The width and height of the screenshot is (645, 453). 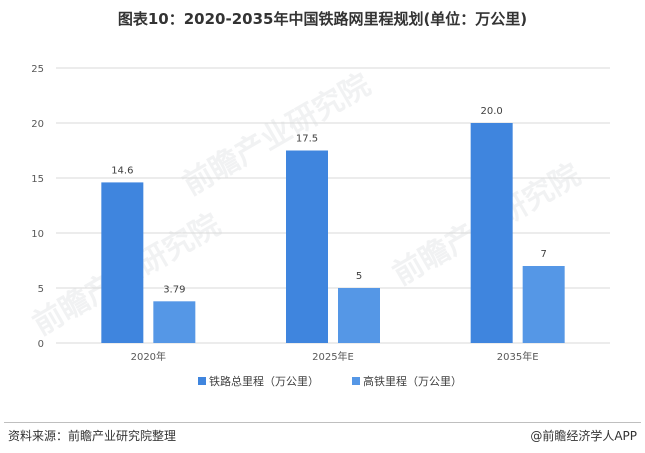 I want to click on data-label: 14.6, so click(x=122, y=170).